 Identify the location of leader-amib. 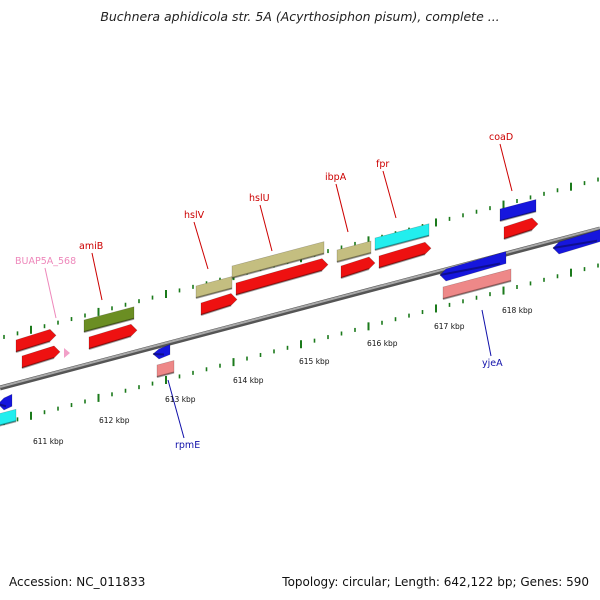
(97, 276).